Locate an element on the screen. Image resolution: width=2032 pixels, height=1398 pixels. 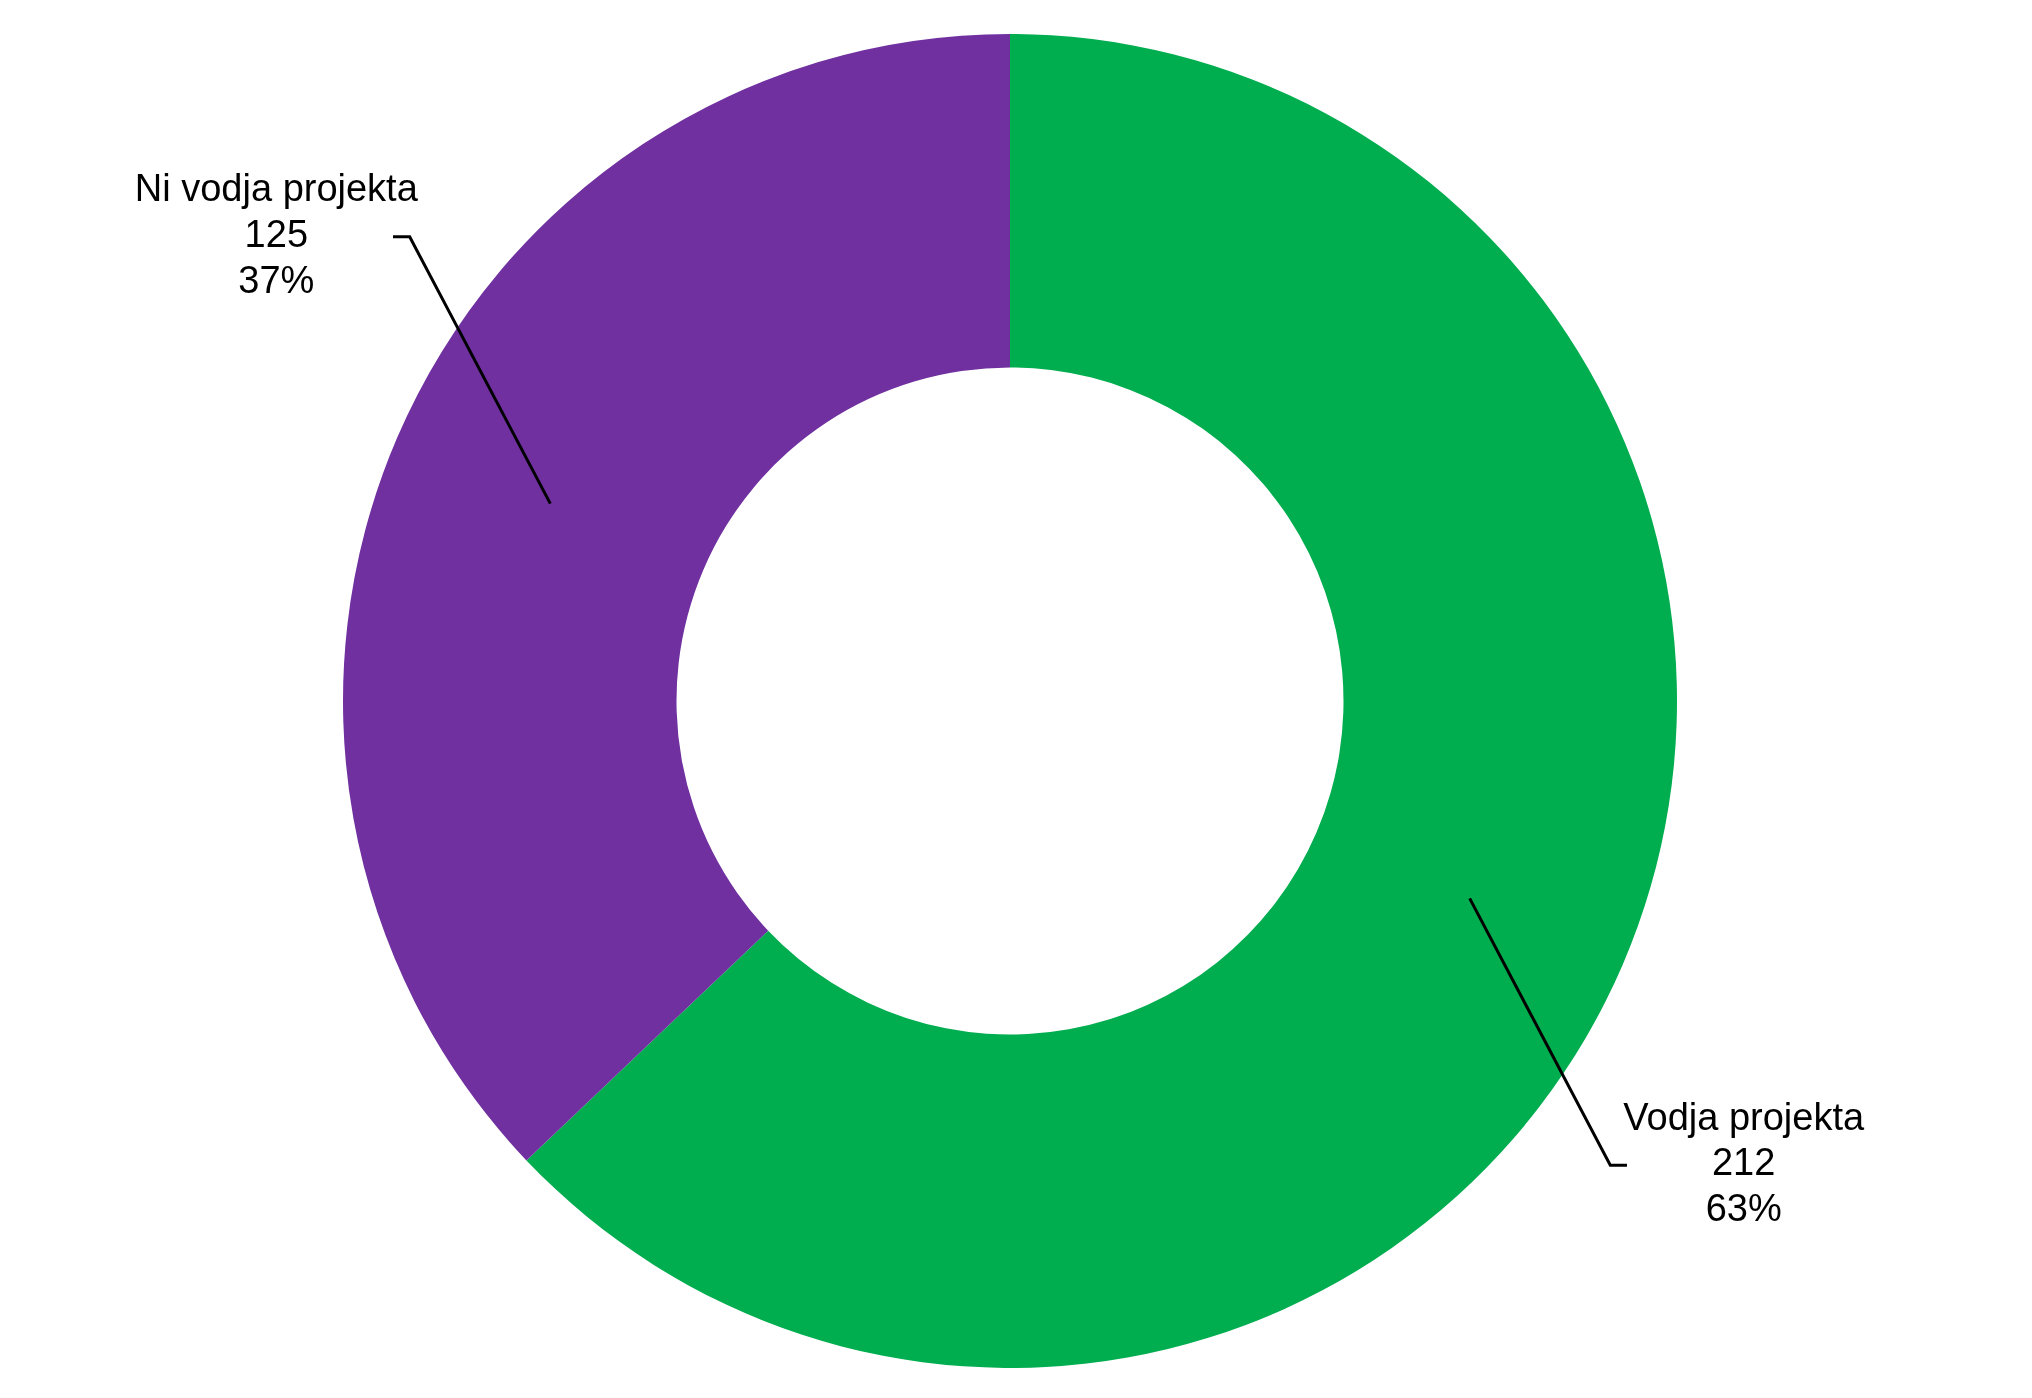
slice-label: Vodja projekta is located at coordinates (1744, 1116).